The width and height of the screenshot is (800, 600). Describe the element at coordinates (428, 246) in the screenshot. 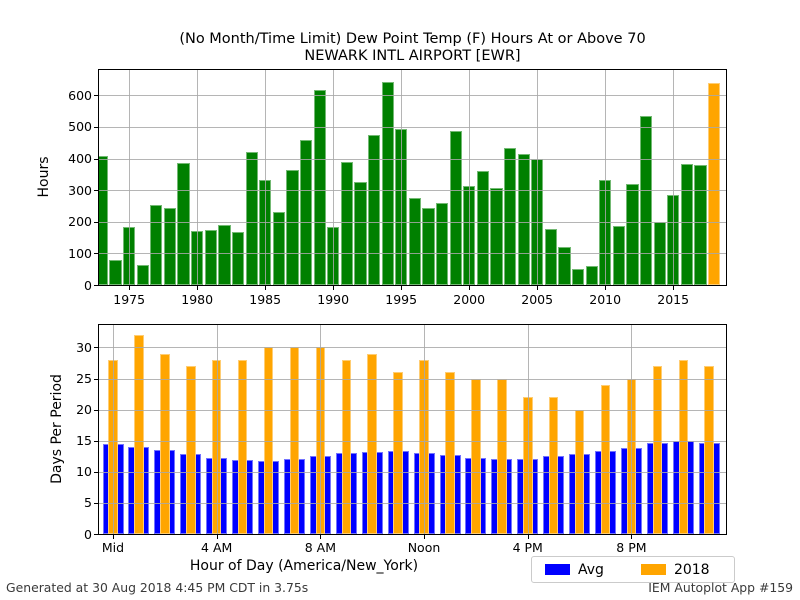

I see `bar-year-1997` at that location.